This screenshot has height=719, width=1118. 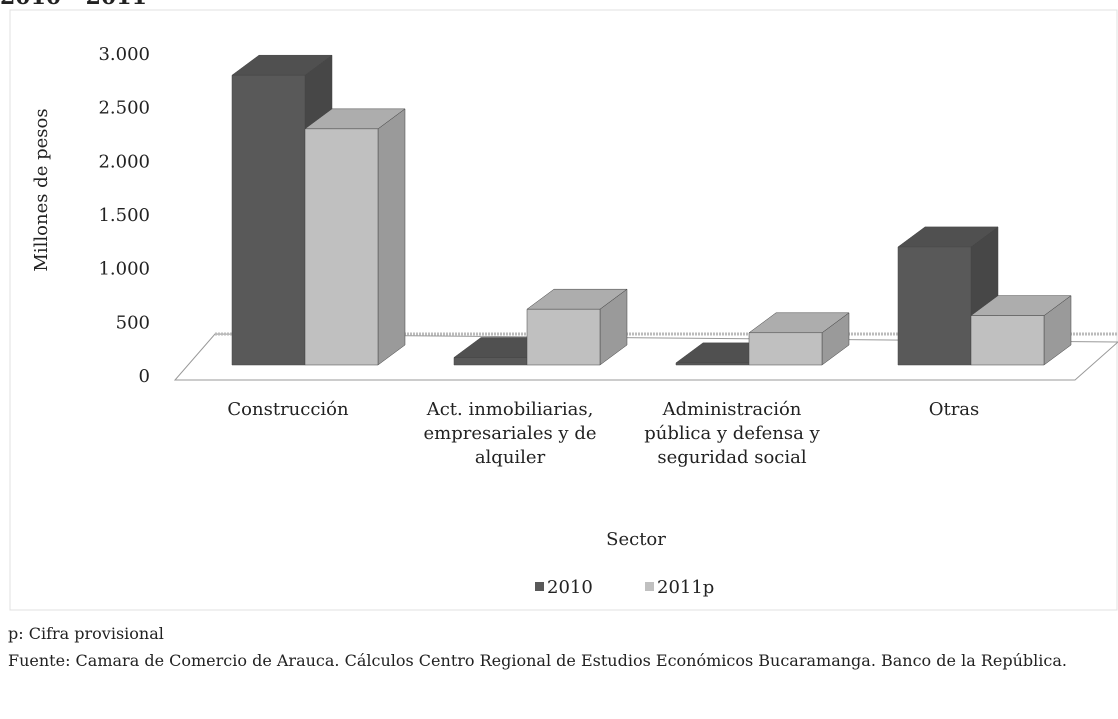 What do you see at coordinates (41, 189) in the screenshot?
I see `y-axis-label: Millones de pesos` at bounding box center [41, 189].